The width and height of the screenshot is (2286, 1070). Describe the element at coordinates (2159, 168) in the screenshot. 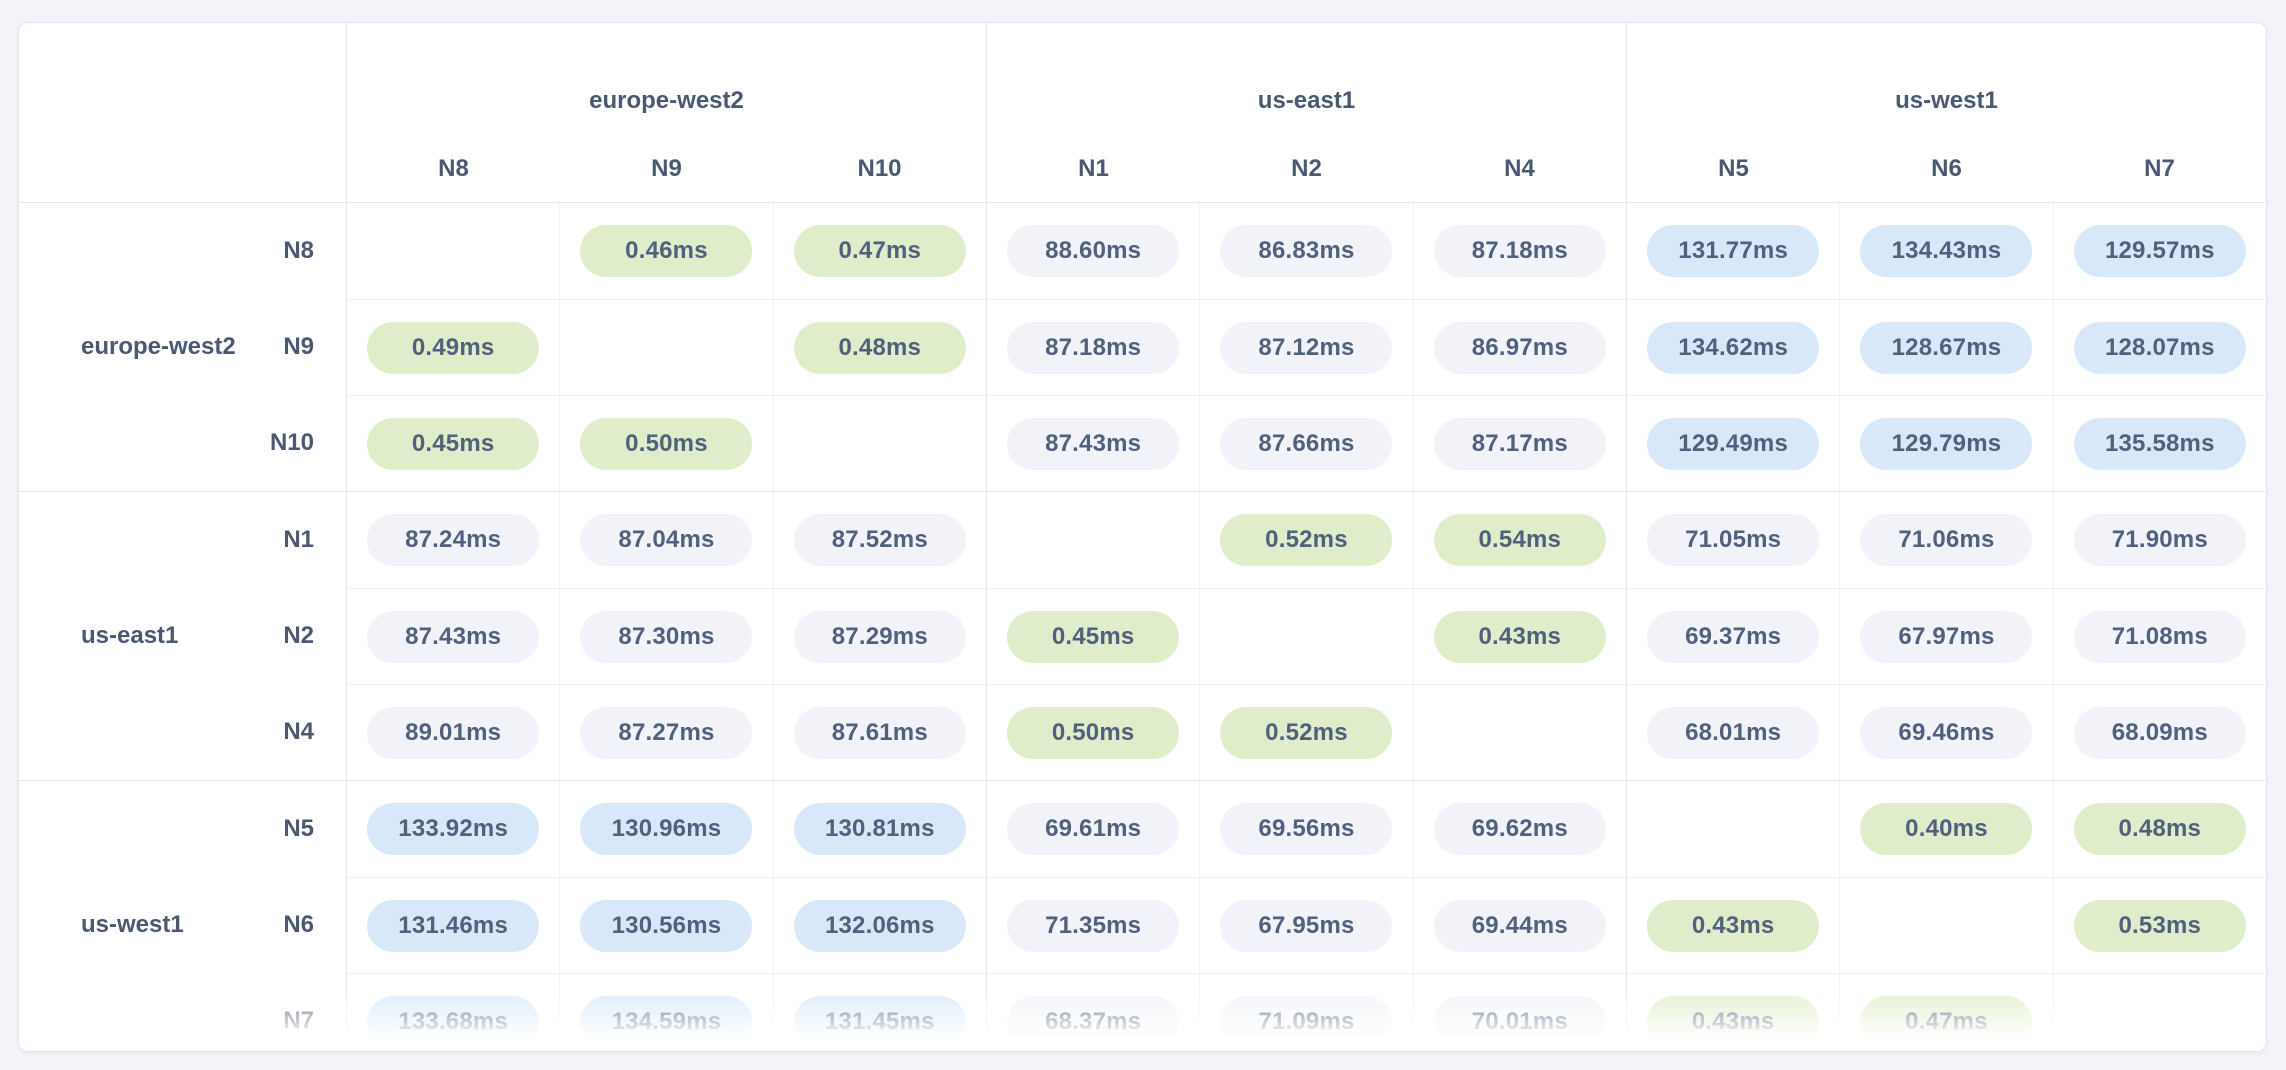

I see `column-node-label-N7: N7` at that location.